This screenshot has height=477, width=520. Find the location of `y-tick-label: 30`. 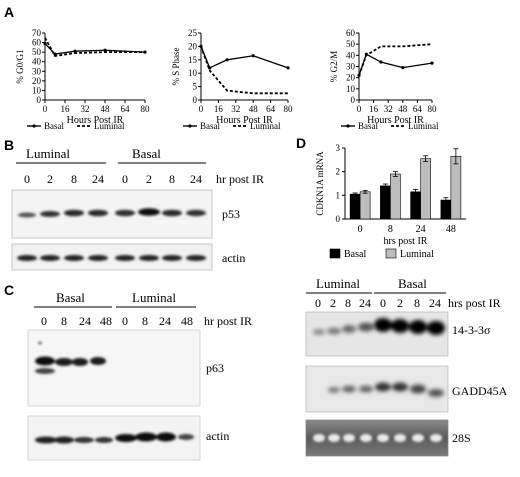

y-tick-label: 30 is located at coordinates (37, 71).